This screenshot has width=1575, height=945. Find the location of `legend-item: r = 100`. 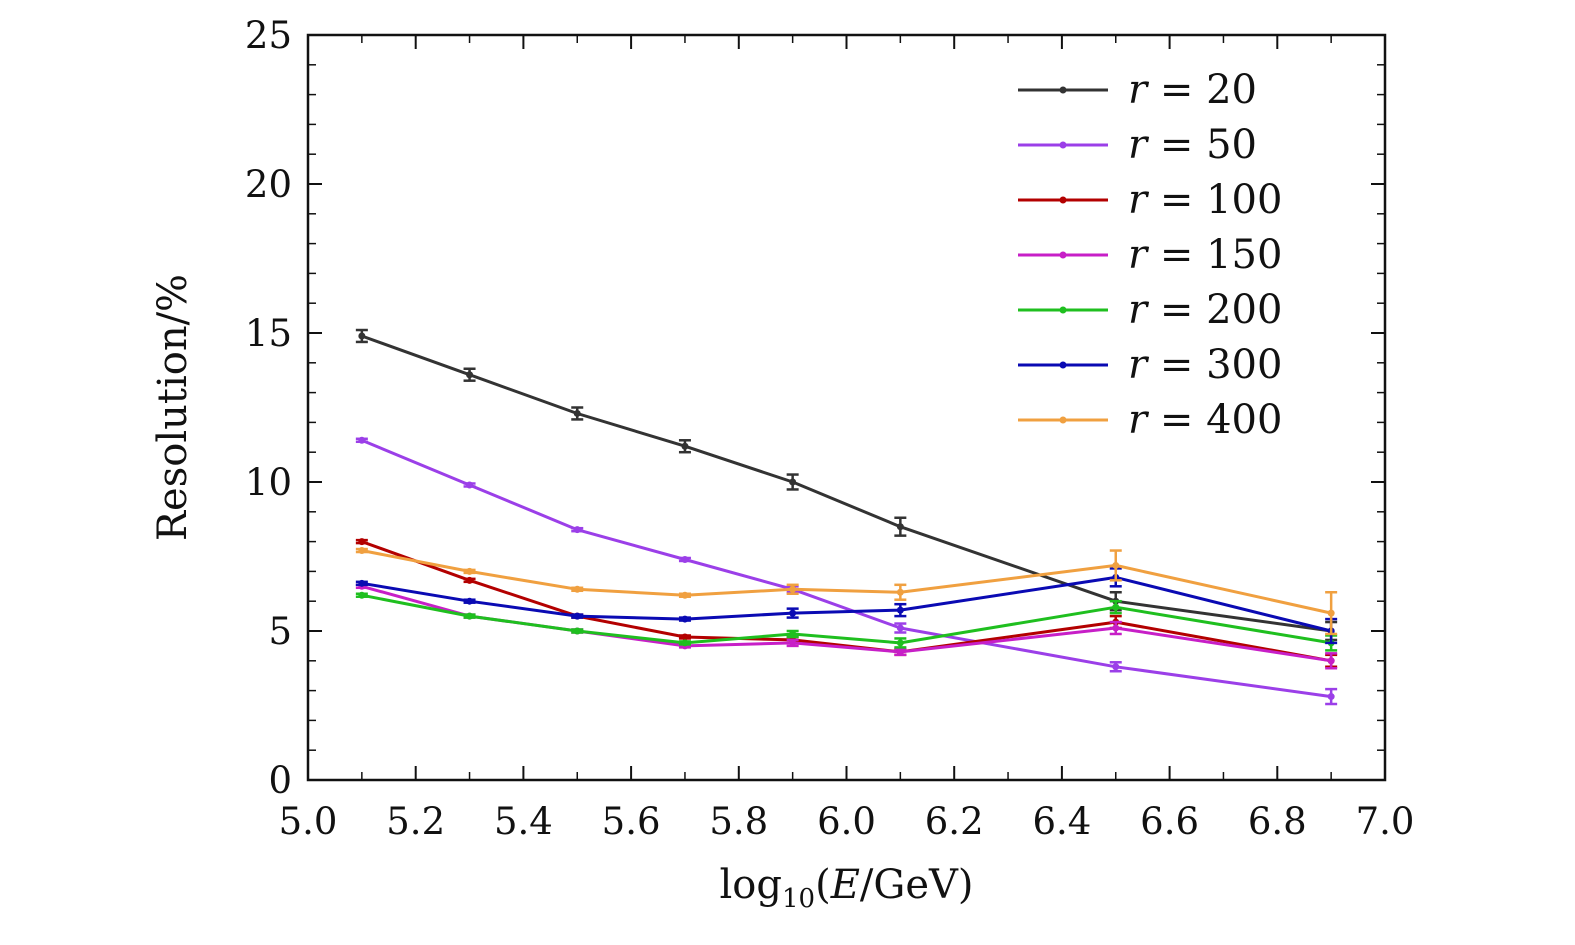

legend-item: r = 100 is located at coordinates (1150, 200).